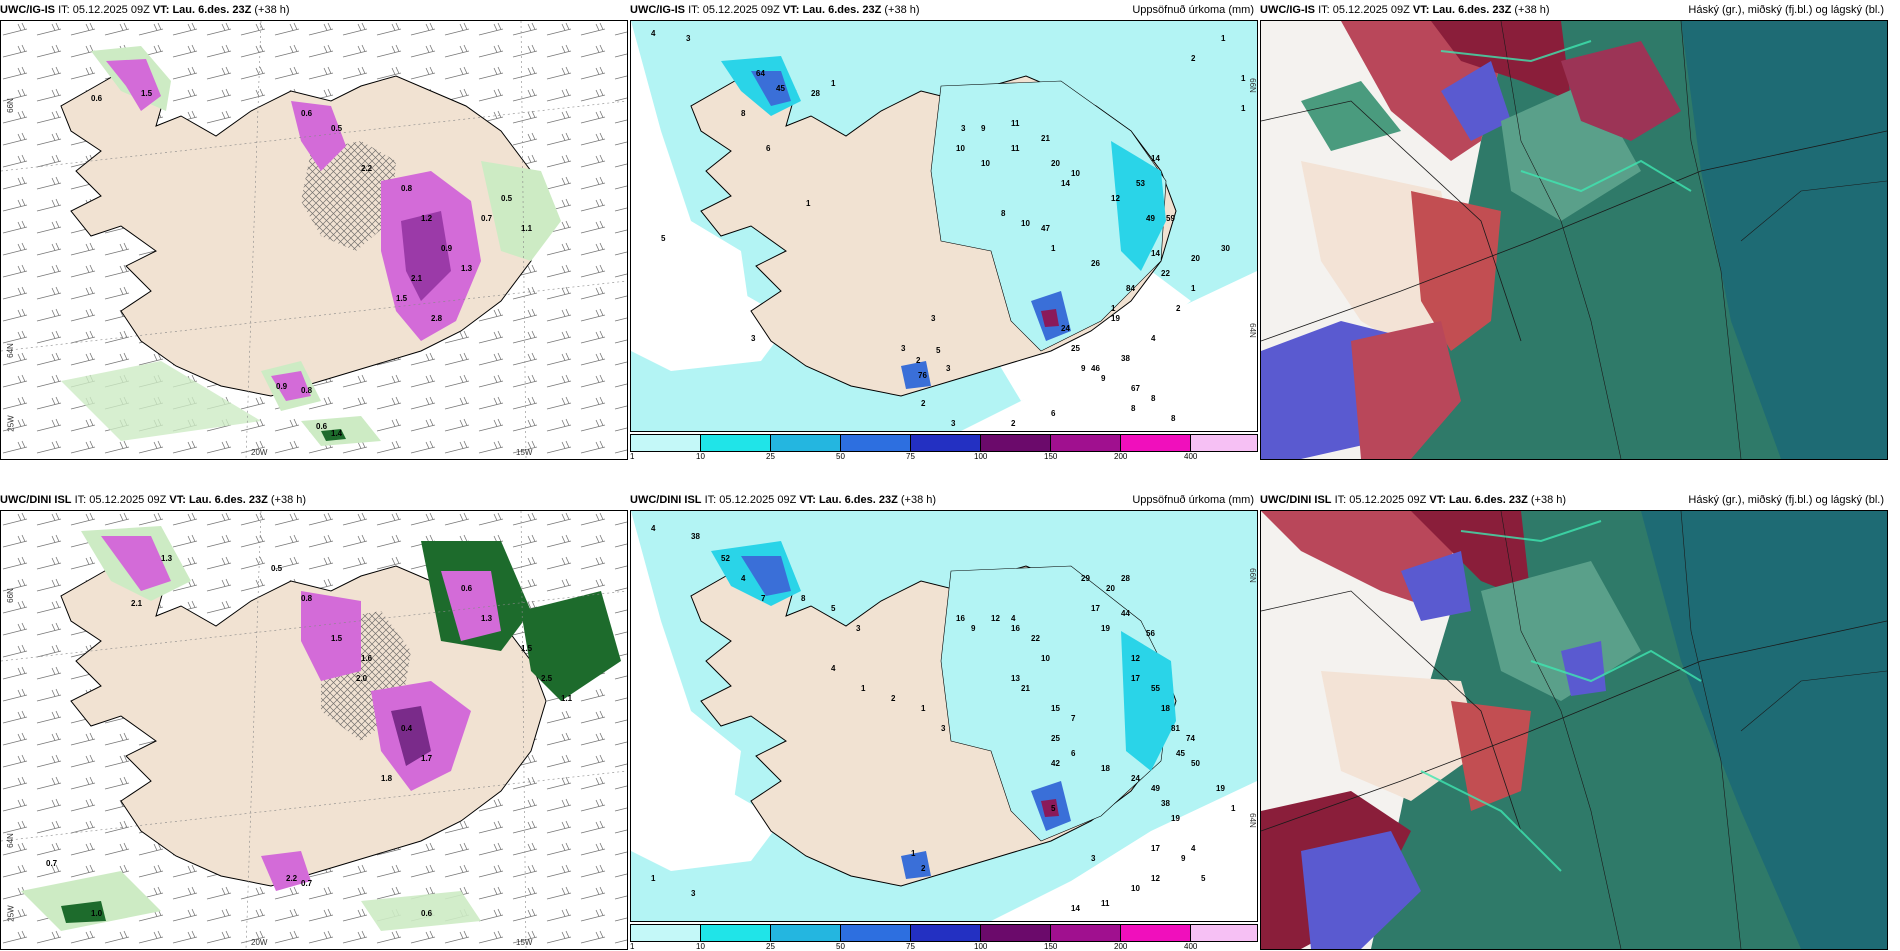 Image resolution: width=1900 pixels, height=951 pixels. I want to click on wind-value-label: 1.0, so click(97, 913).